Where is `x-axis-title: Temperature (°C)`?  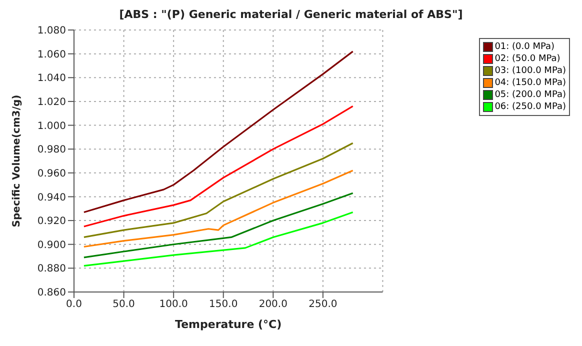 x-axis-title: Temperature (°C) is located at coordinates (228, 324).